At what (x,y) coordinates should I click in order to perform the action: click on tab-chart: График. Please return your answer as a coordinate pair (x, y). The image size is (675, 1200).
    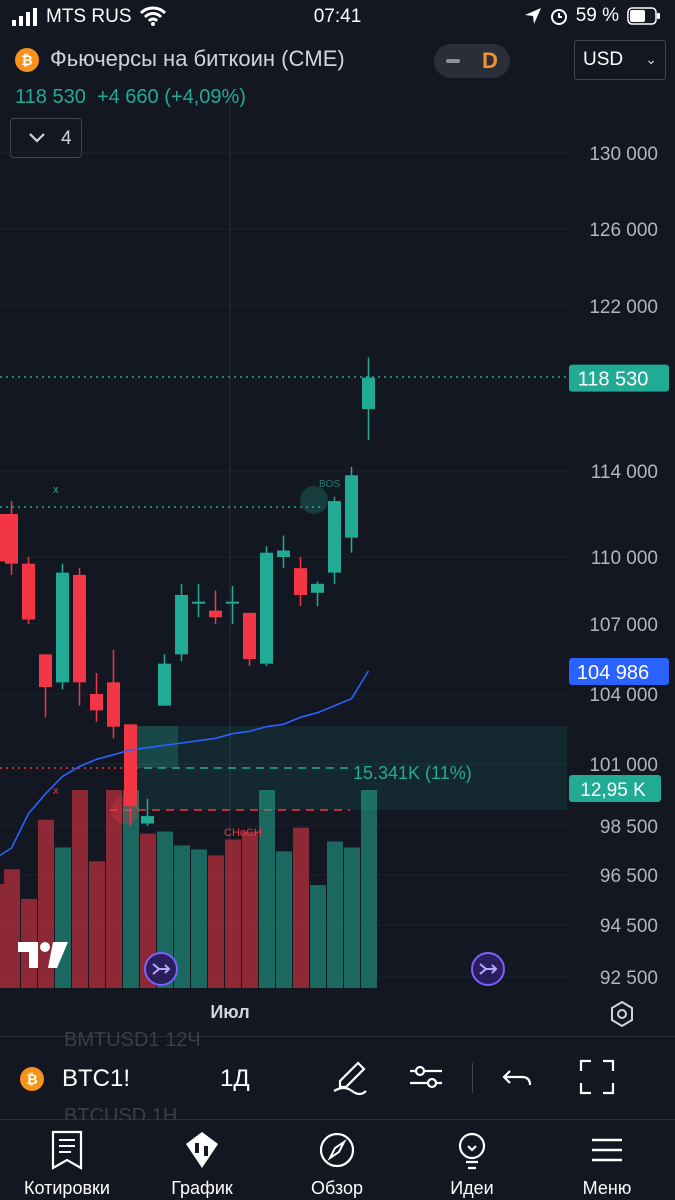
    Looking at the image, I should click on (202, 1160).